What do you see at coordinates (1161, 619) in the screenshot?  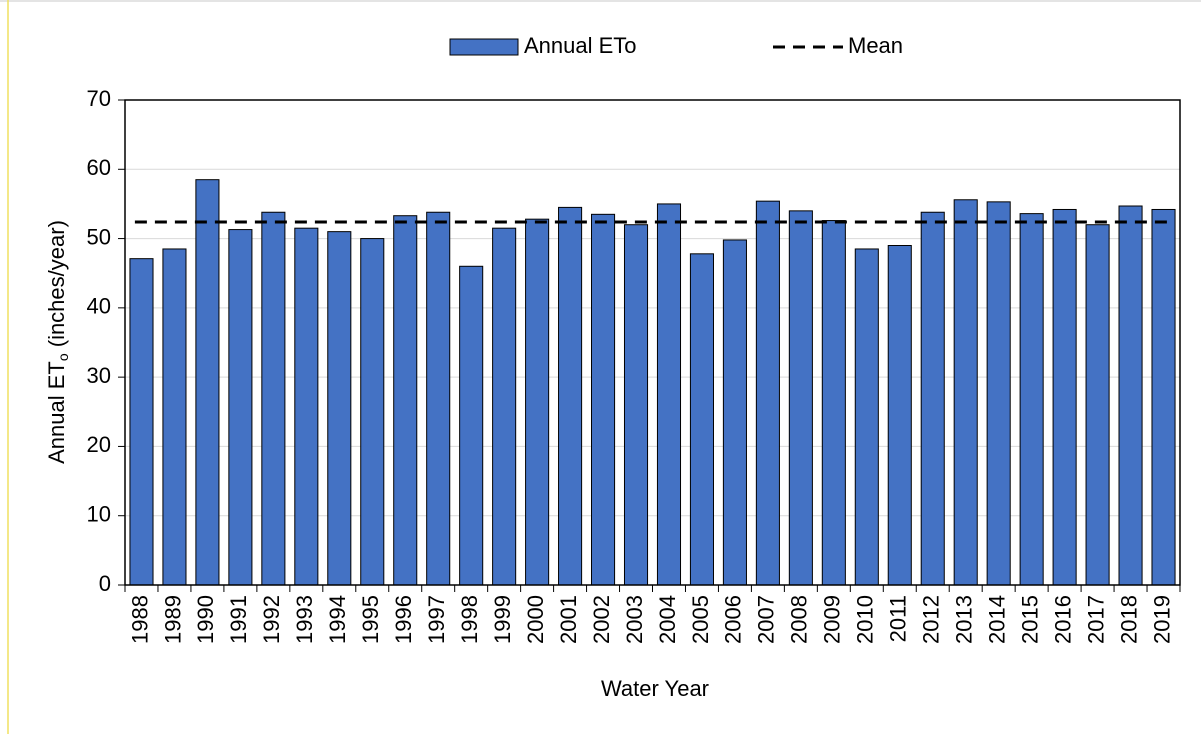 I see `x-tick-label: 2019` at bounding box center [1161, 619].